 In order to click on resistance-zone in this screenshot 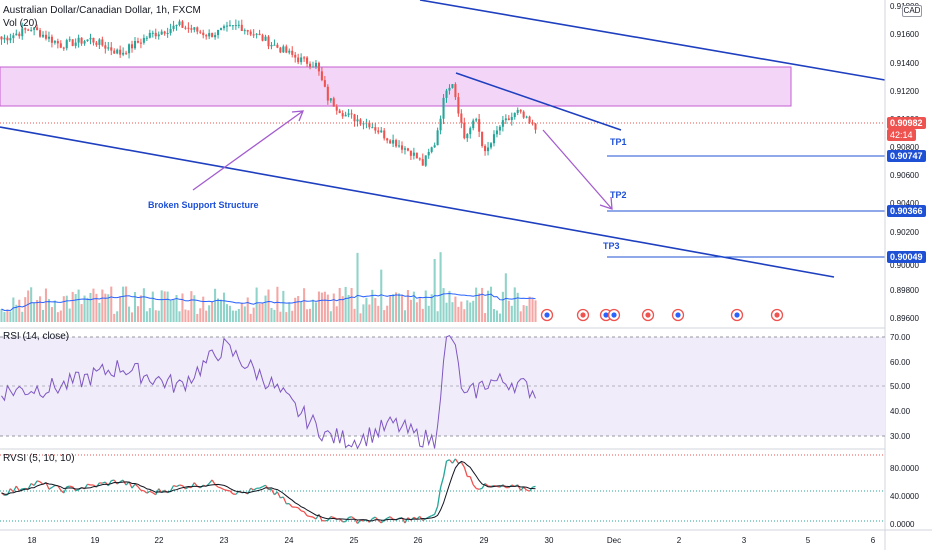, I will do `click(396, 86)`.